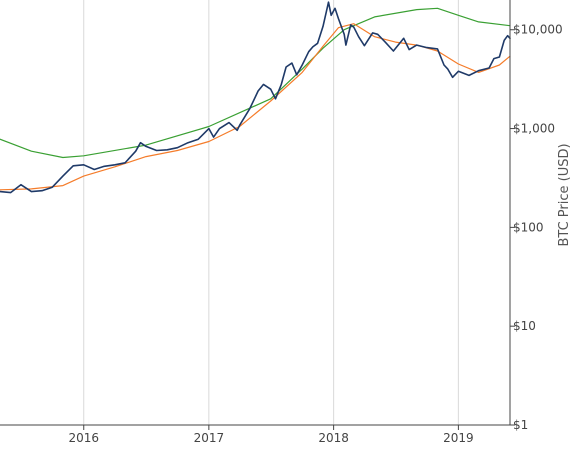 This screenshot has height=450, width=580. Describe the element at coordinates (83, 438) in the screenshot. I see `x-tick-label-2016: 2016` at that location.